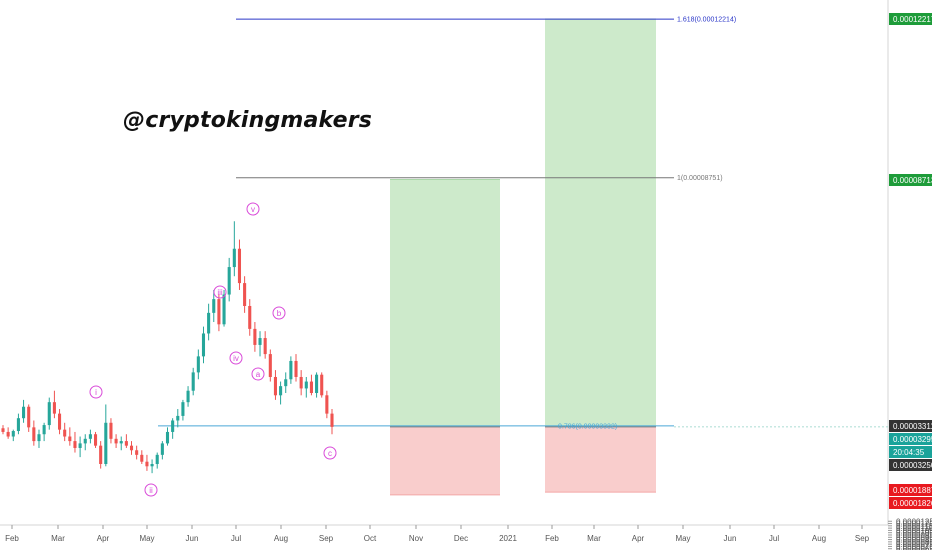  What do you see at coordinates (706, 20) in the screenshot?
I see `fib-label: 1.618(0.00012214)` at bounding box center [706, 20].